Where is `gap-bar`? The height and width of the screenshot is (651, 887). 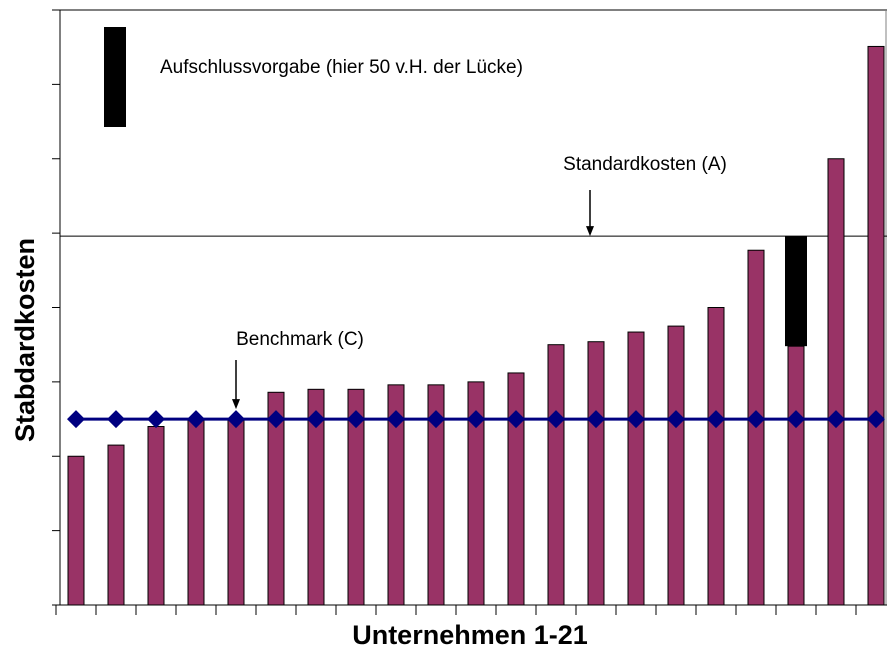 gap-bar is located at coordinates (796, 291).